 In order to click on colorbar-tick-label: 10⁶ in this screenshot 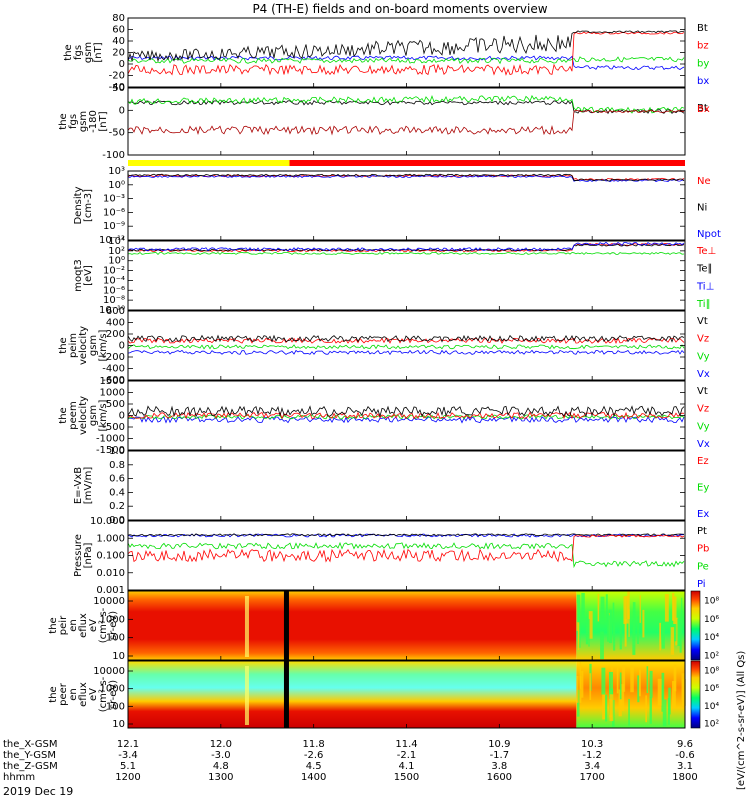, I will do `click(711, 620)`.